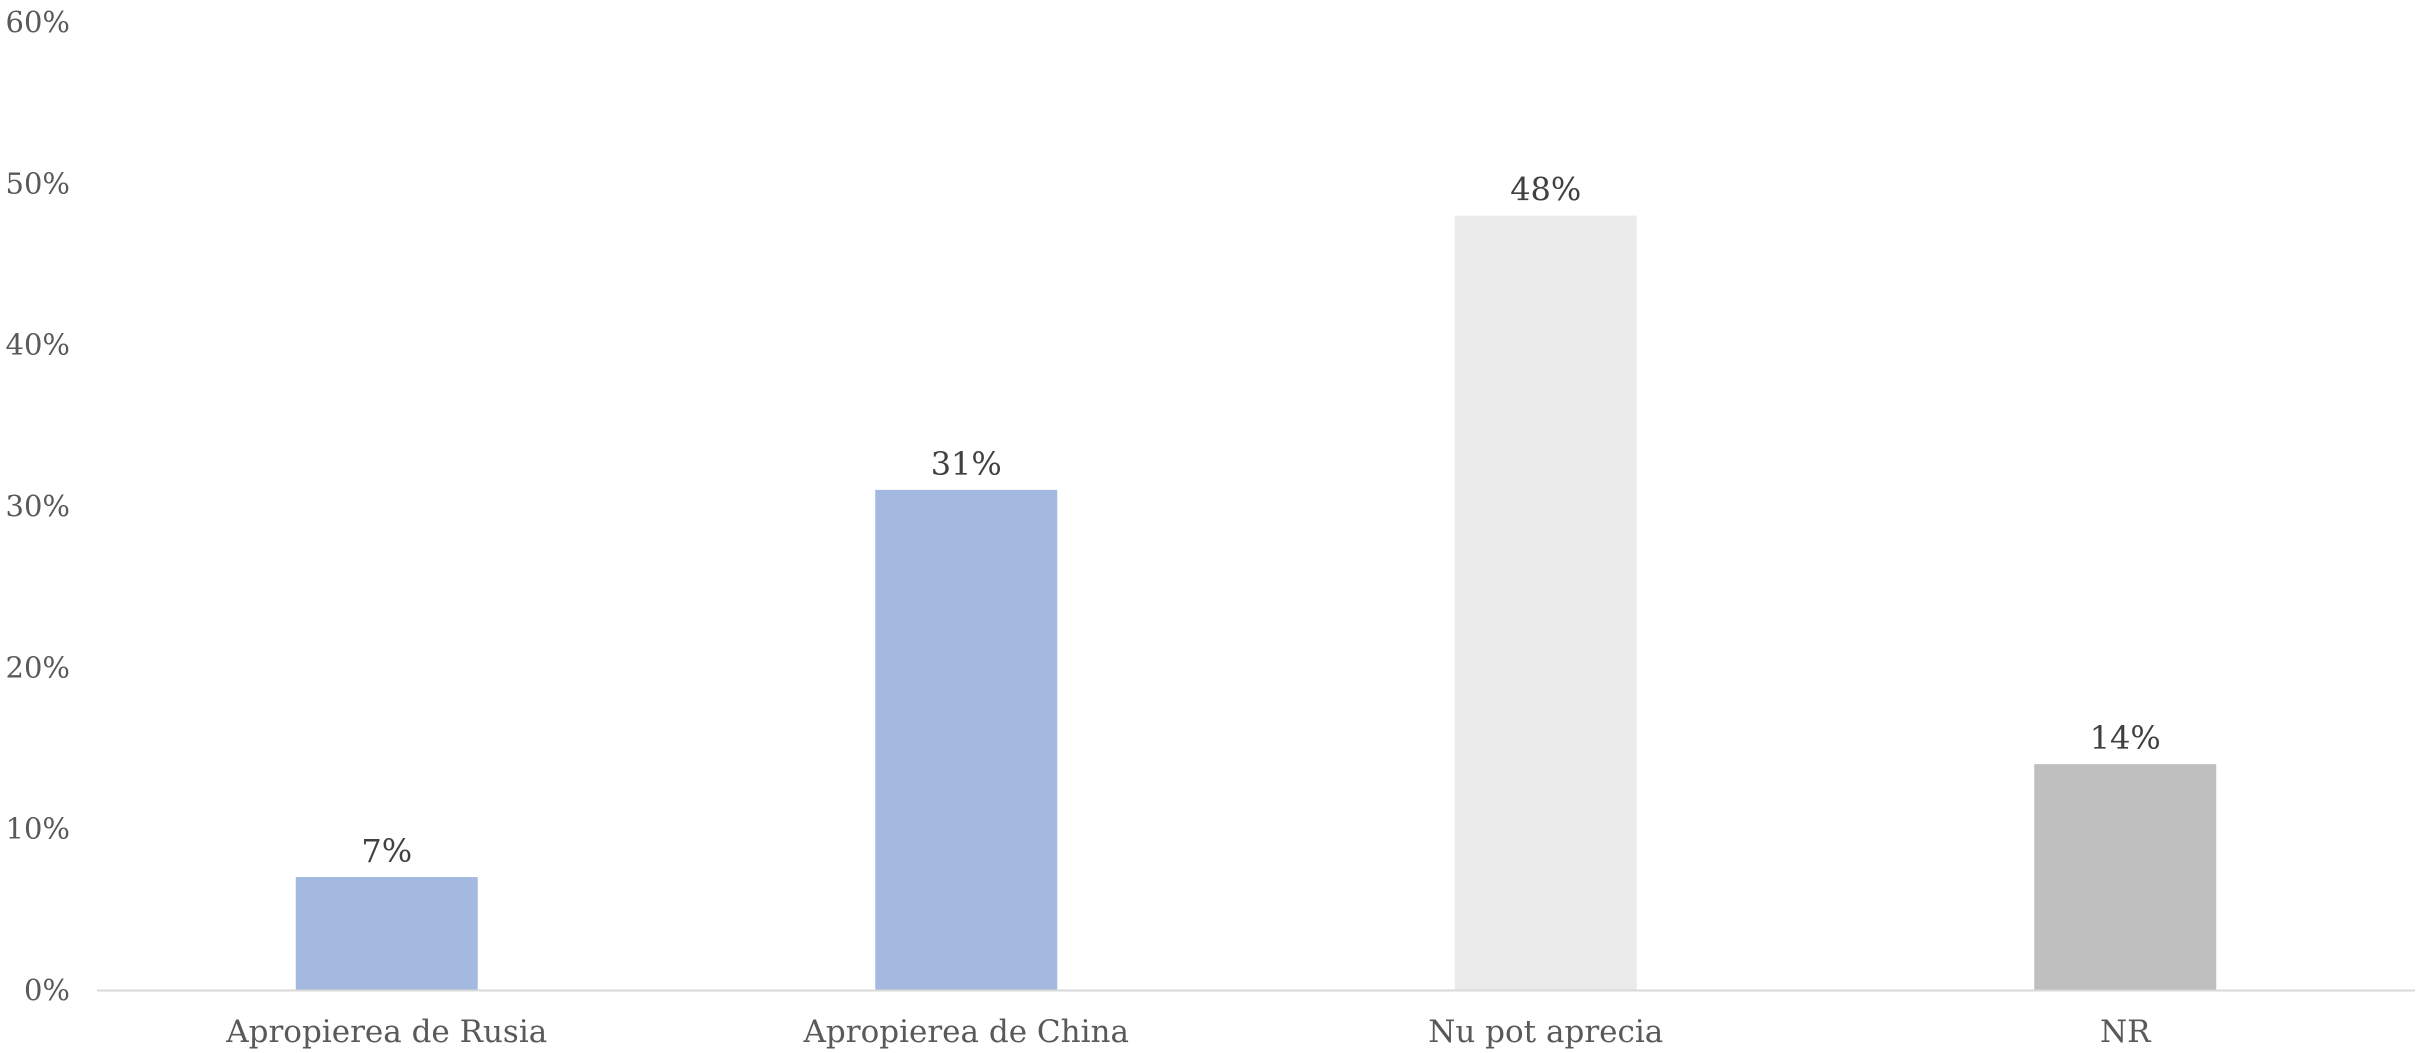 Image resolution: width=2430 pixels, height=1053 pixels. I want to click on bar-value-label: 7%, so click(386, 851).